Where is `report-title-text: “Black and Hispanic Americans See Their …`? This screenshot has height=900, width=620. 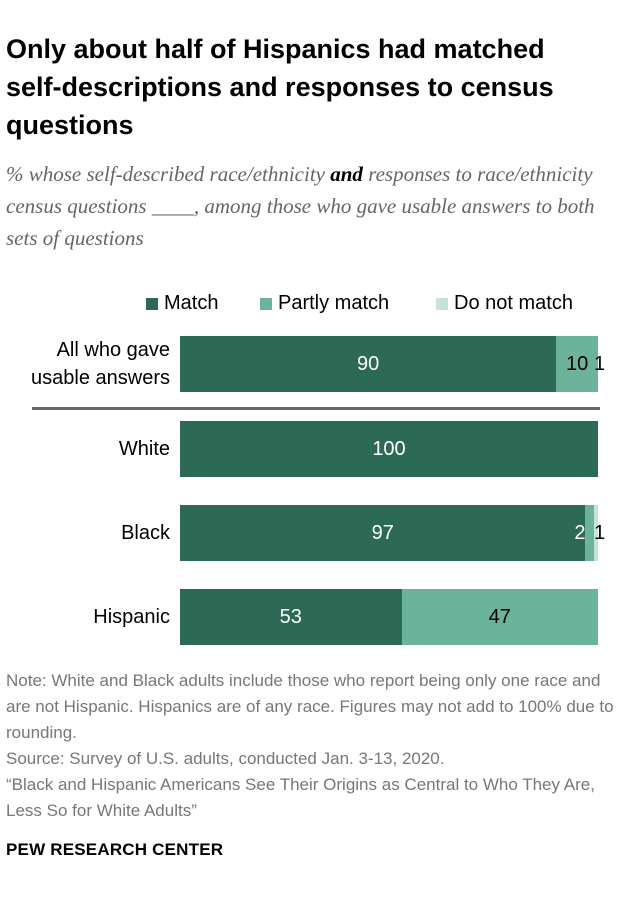
report-title-text: “Black and Hispanic Americans See Their … is located at coordinates (300, 797).